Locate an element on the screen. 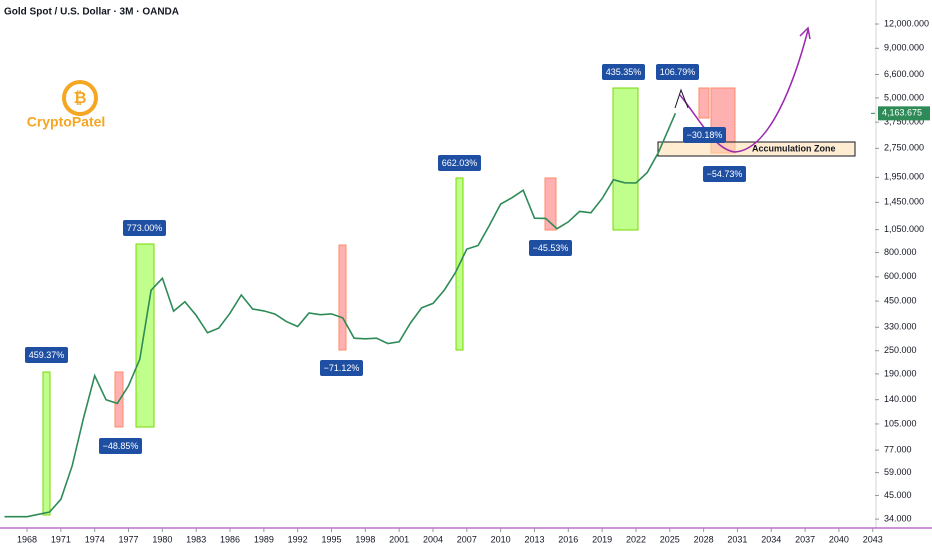  y-tick-label: 800.000 is located at coordinates (900, 252).